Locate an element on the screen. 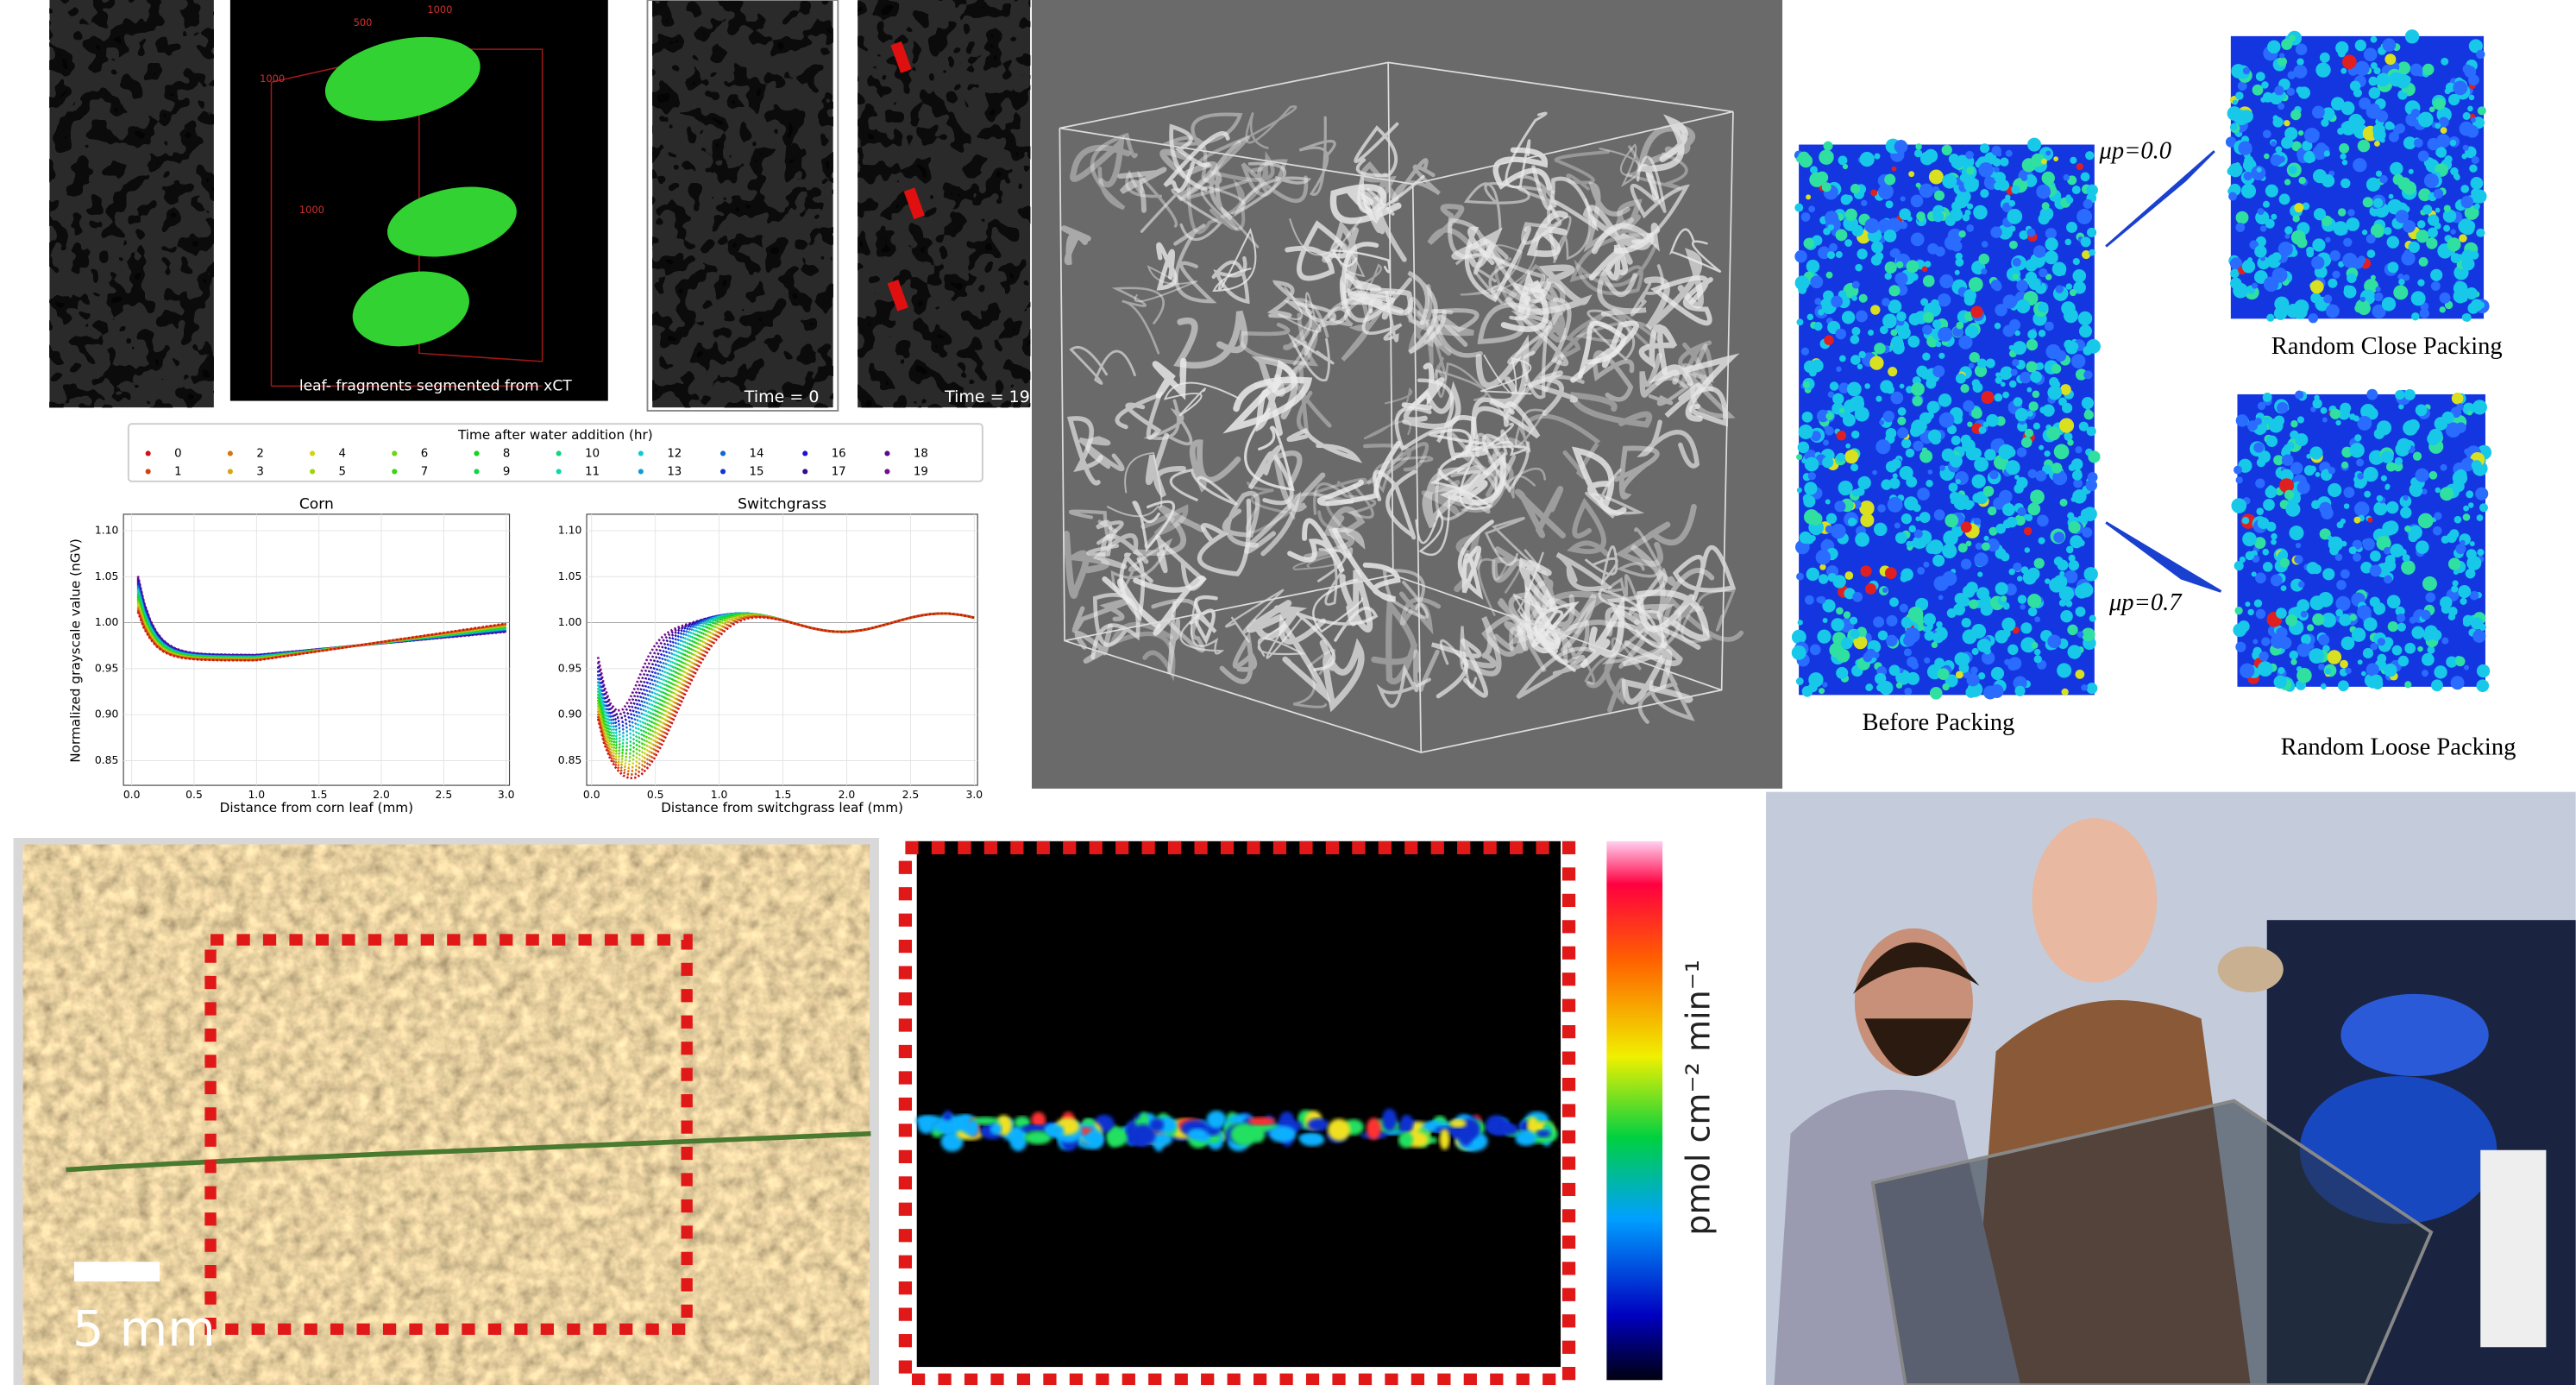 The image size is (2576, 1385). flux-spot is located at coordinates (1458, 1123).